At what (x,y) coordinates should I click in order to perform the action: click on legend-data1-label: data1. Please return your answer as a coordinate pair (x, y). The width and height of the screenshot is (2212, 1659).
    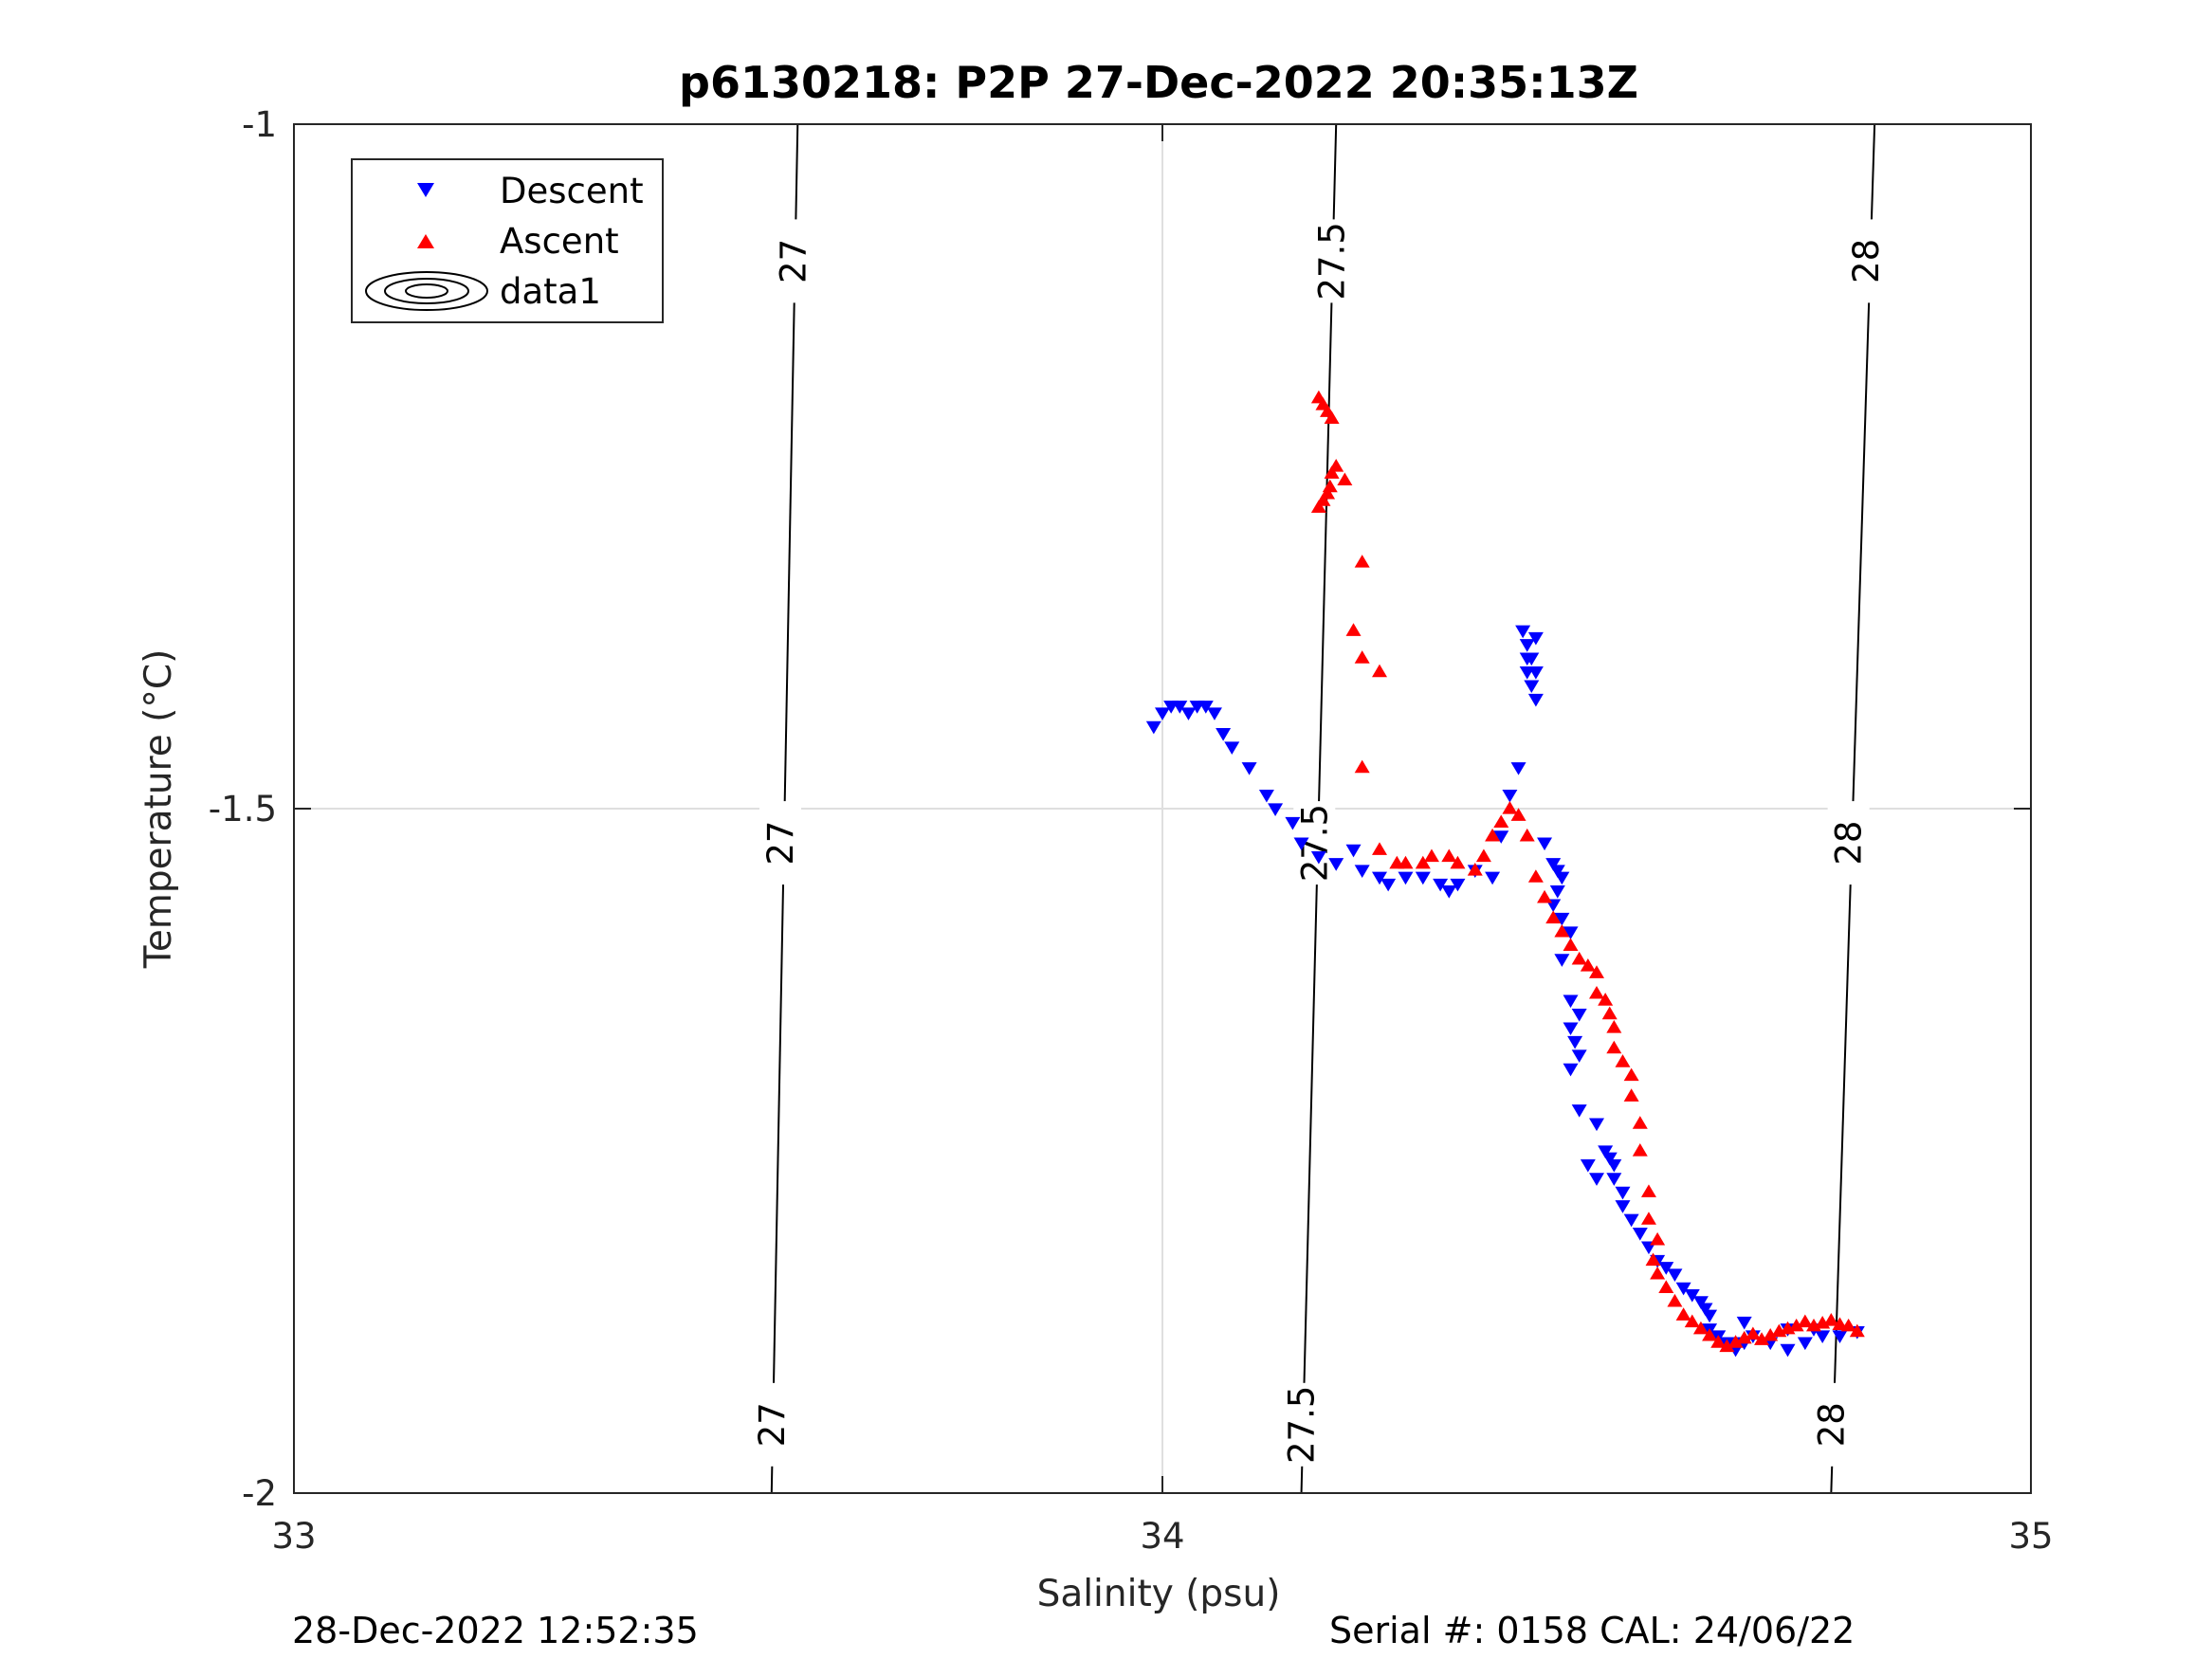
    Looking at the image, I should click on (550, 291).